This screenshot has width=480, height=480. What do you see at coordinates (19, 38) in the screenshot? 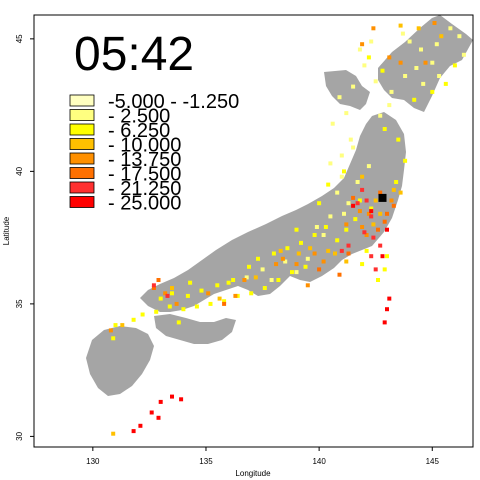
I see `y-tick-label: 45` at bounding box center [19, 38].